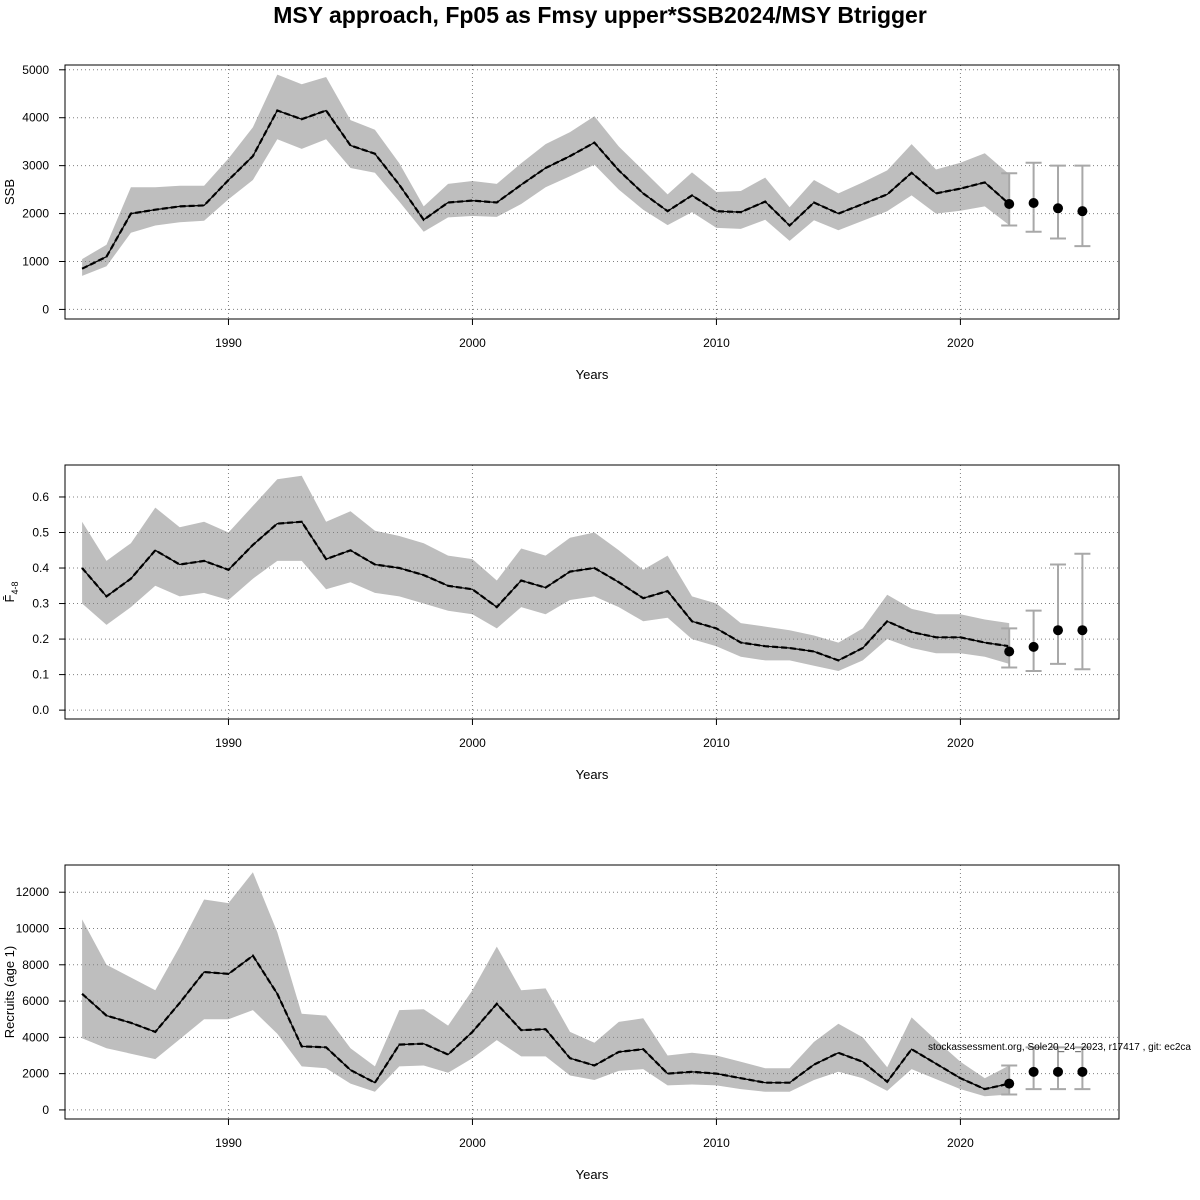 This screenshot has width=1200, height=1200. I want to click on y-tick-label: 0.6, so click(40, 497).